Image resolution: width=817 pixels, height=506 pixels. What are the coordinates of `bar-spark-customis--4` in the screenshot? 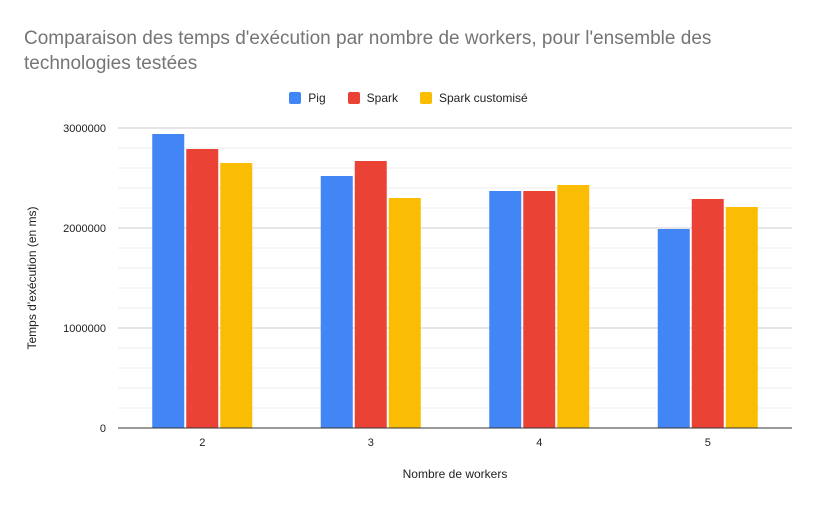 It's located at (573, 306).